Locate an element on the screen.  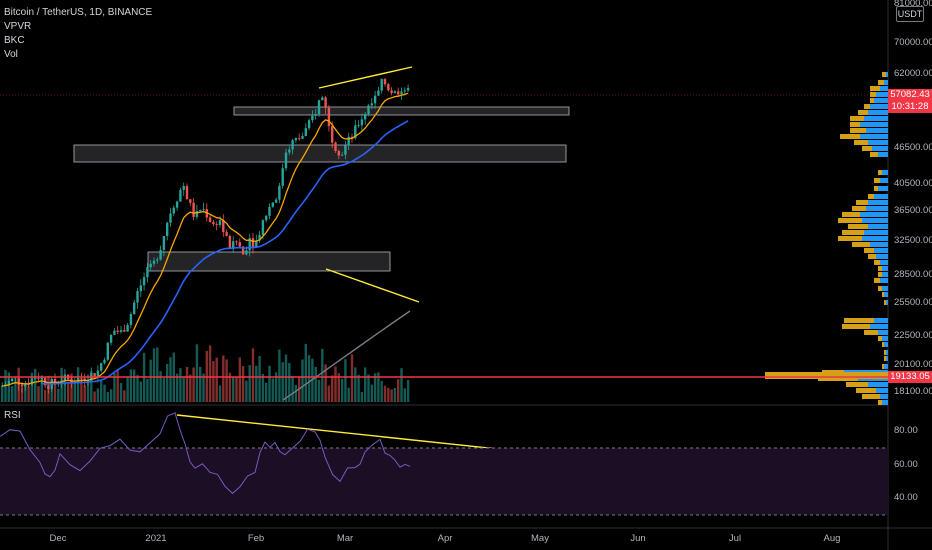
rsi-label: RSI is located at coordinates (12, 415).